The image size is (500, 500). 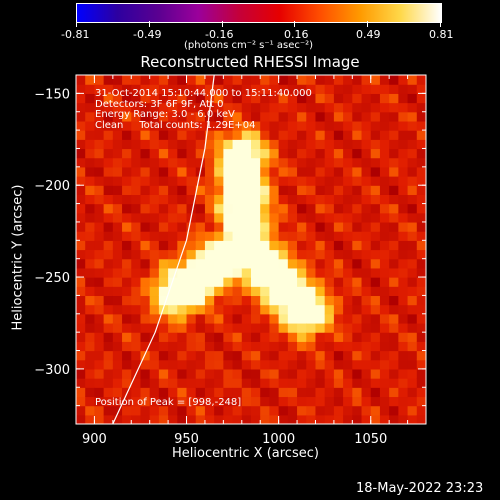 What do you see at coordinates (420, 488) in the screenshot?
I see `timestamp: 18-May-2022 23:23` at bounding box center [420, 488].